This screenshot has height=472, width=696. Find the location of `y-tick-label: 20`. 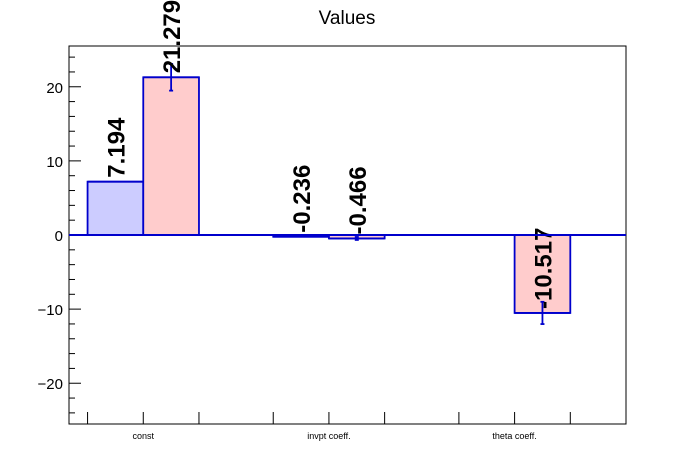

y-tick-label: 20 is located at coordinates (54, 88).